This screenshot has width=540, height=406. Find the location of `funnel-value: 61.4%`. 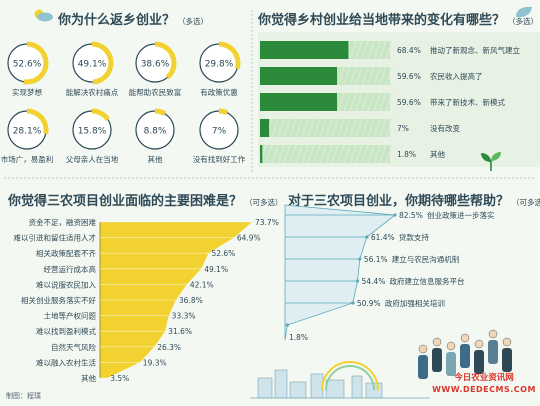

funnel-value: 61.4% is located at coordinates (383, 237).